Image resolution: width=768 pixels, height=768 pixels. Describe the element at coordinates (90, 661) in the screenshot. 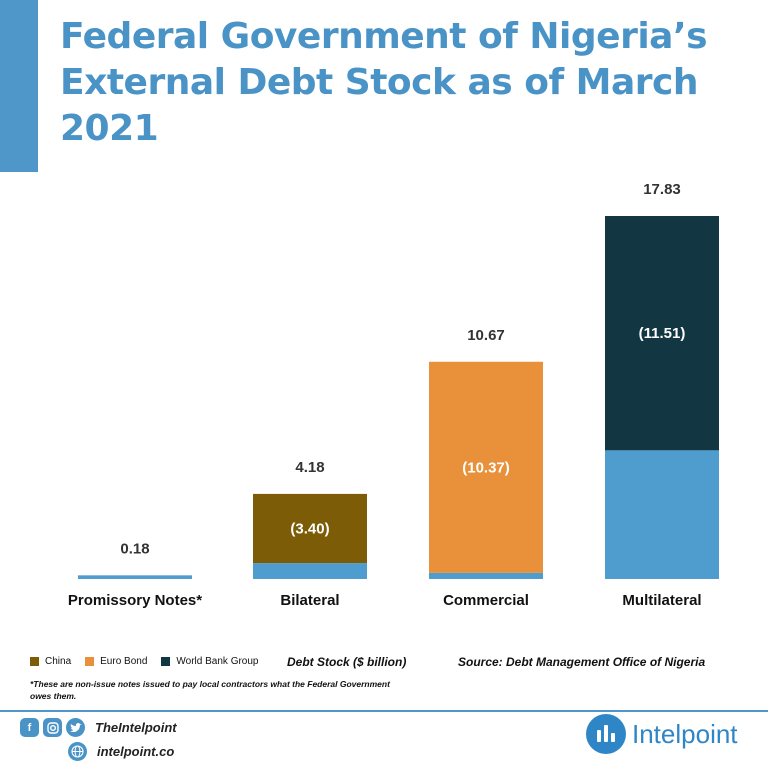

I see `legend-swatch-euro-bond` at that location.